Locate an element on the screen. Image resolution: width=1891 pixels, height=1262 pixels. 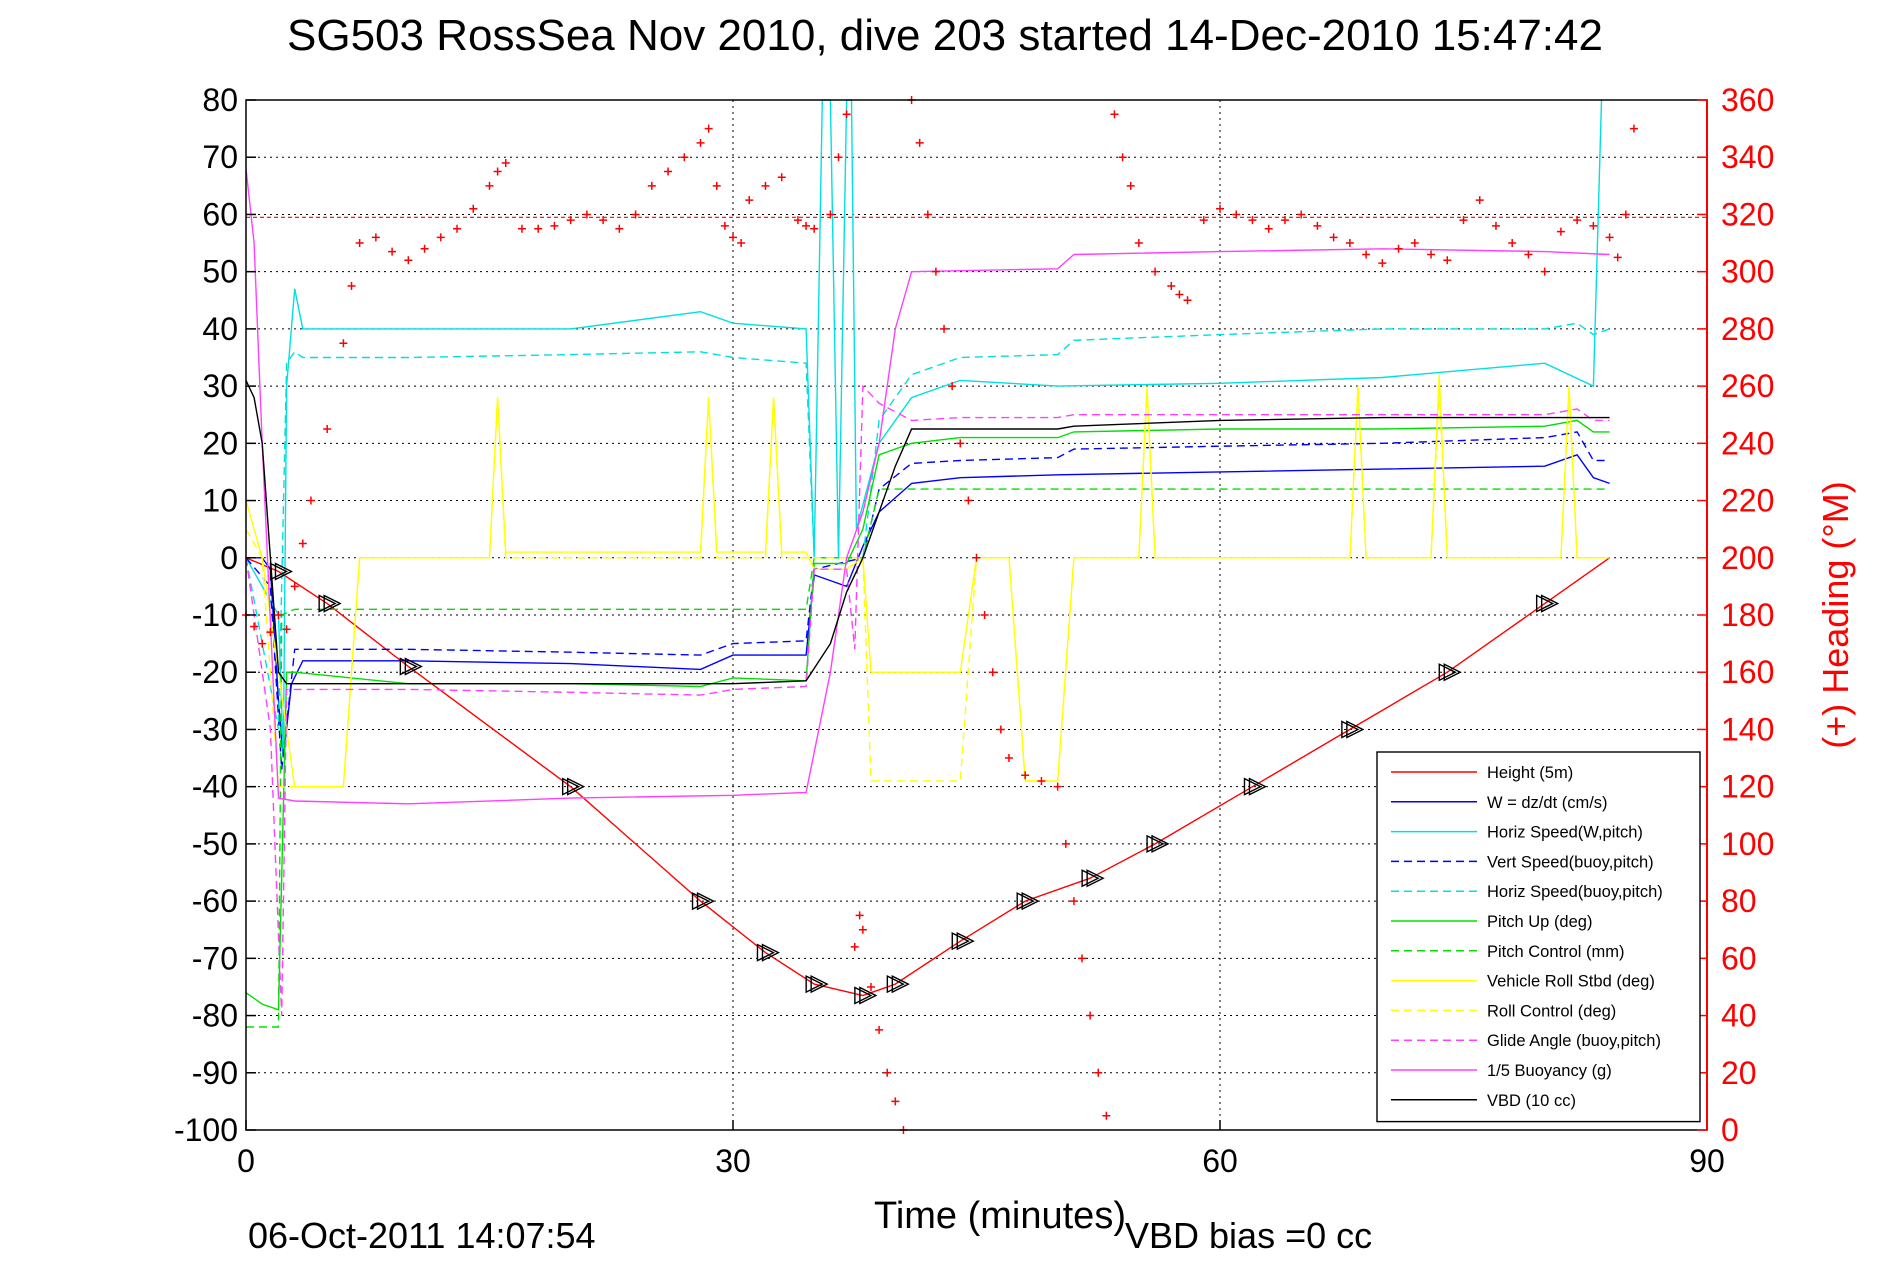
x-axis-label: Time (minutes) is located at coordinates (1000, 1216).